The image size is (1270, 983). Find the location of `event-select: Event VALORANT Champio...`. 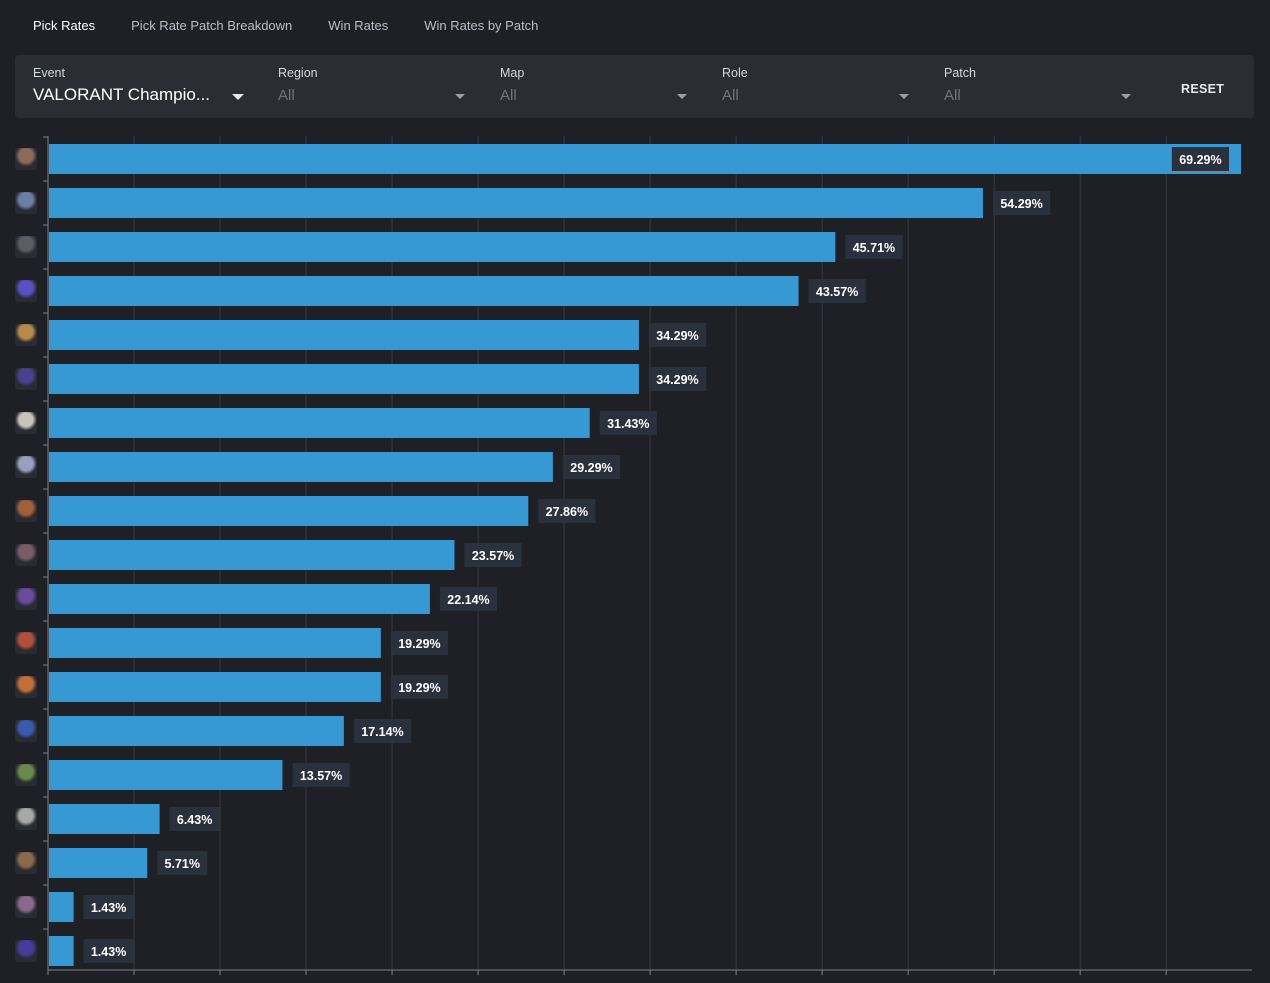

event-select: Event VALORANT Champio... is located at coordinates (140, 86).